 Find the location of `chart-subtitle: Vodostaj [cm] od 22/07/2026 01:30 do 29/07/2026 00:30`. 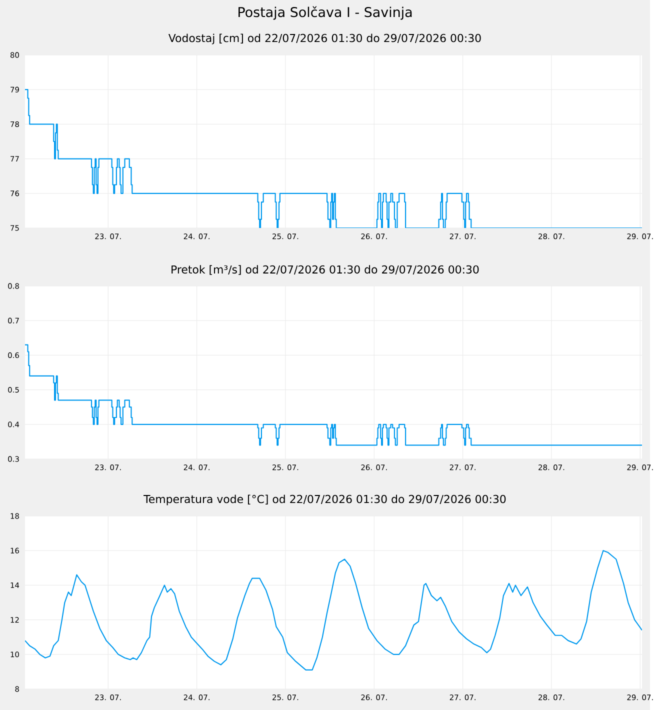

chart-subtitle: Vodostaj [cm] od 22/07/2026 01:30 do 29/07/2026 00:30 is located at coordinates (324, 39).